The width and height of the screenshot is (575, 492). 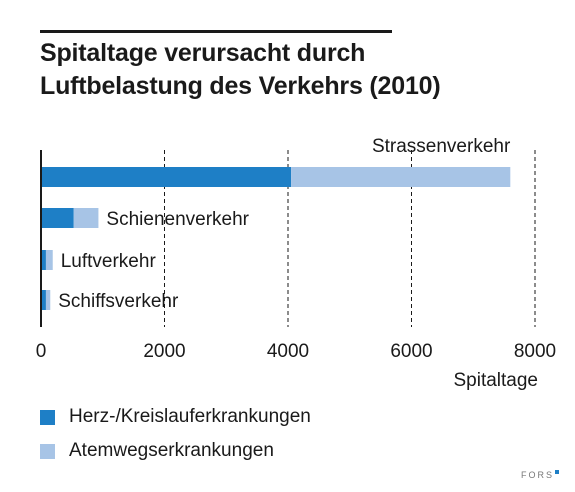 I want to click on x-tick-label-0: 0, so click(x=41, y=351).